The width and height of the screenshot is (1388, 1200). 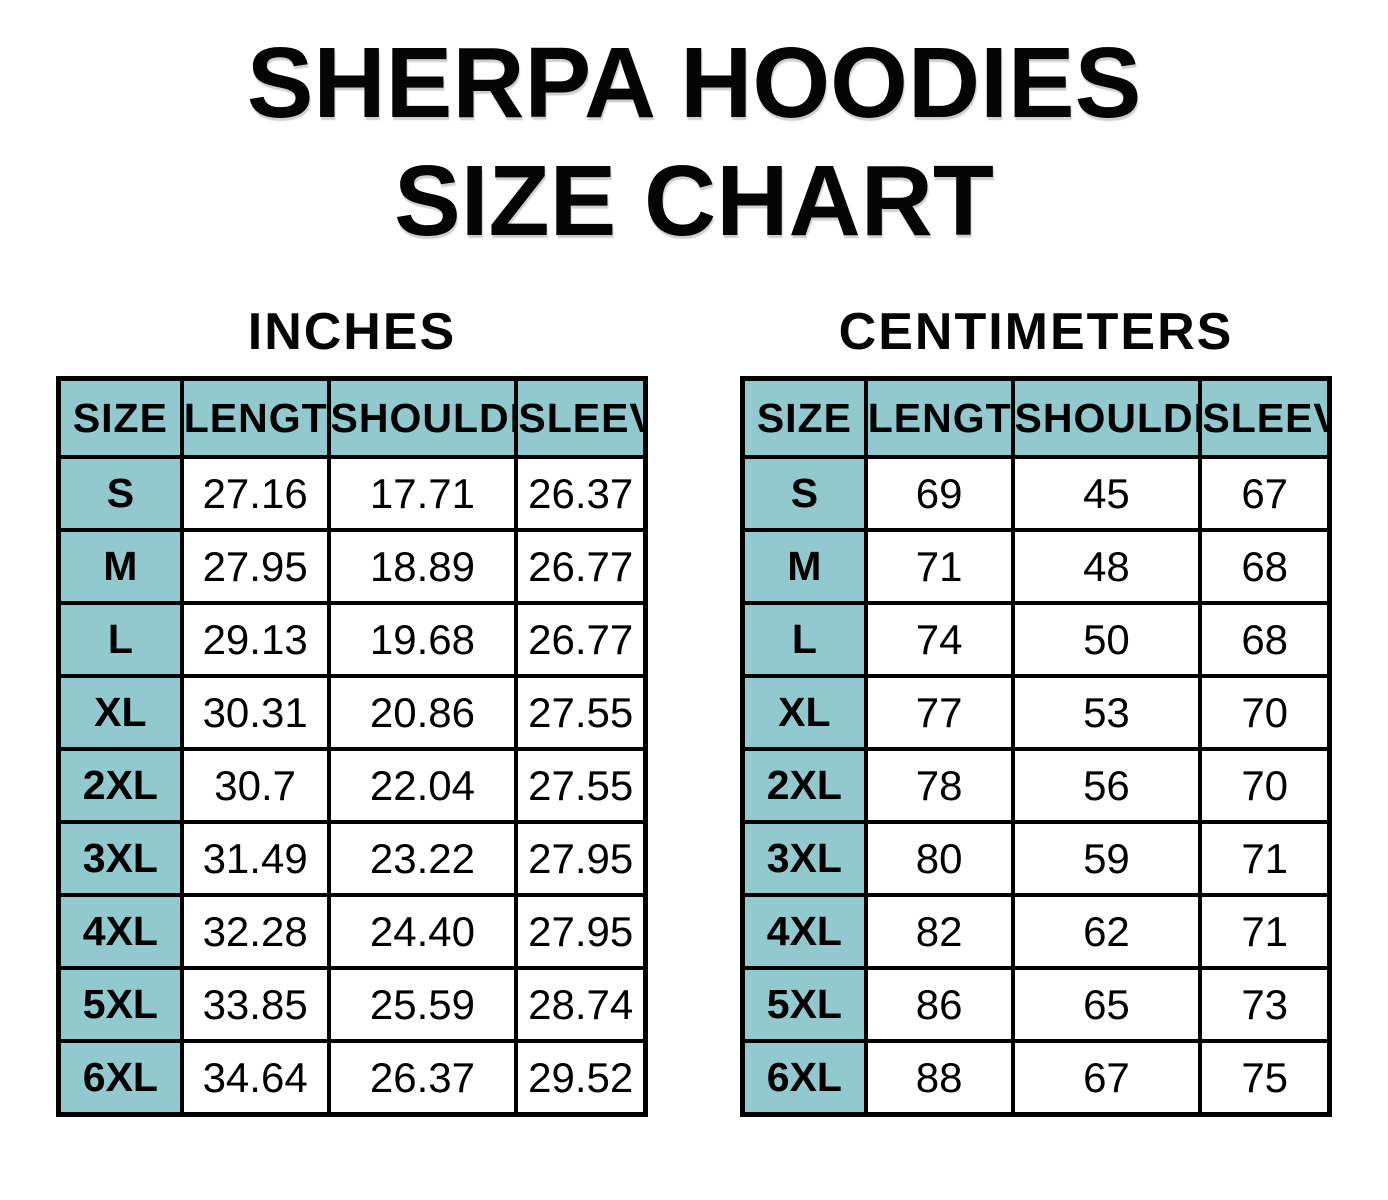 I want to click on table-row: XL 77 53 70, so click(x=1036, y=712).